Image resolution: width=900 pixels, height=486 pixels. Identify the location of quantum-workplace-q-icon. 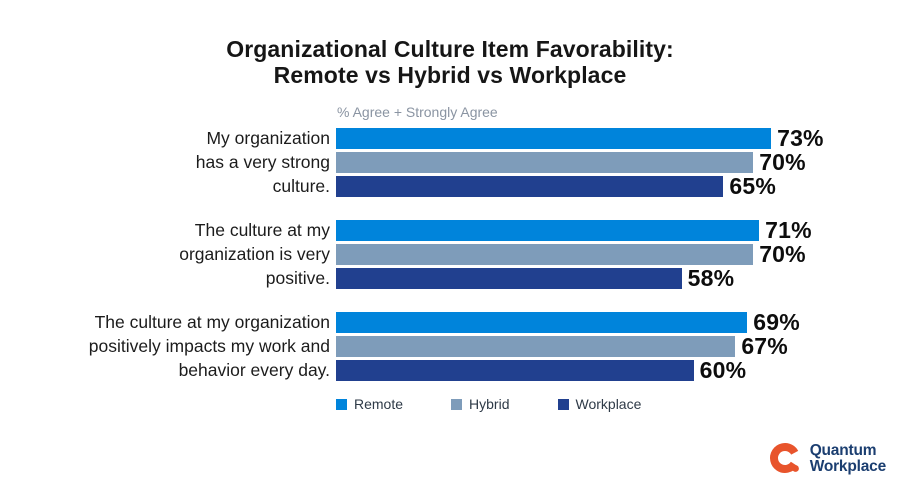
(784, 458).